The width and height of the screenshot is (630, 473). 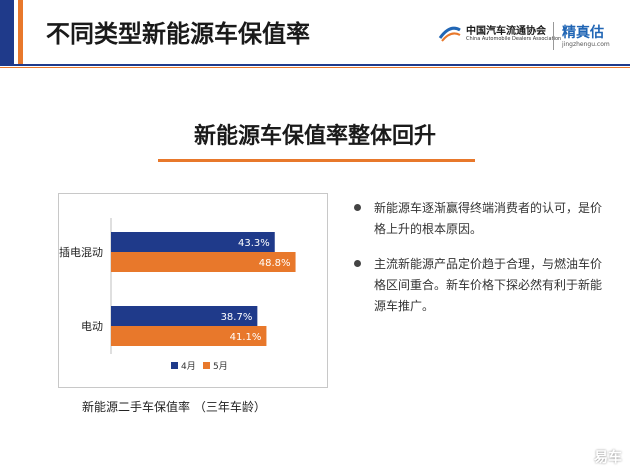 What do you see at coordinates (92, 326) in the screenshot?
I see `category-label: 电动` at bounding box center [92, 326].